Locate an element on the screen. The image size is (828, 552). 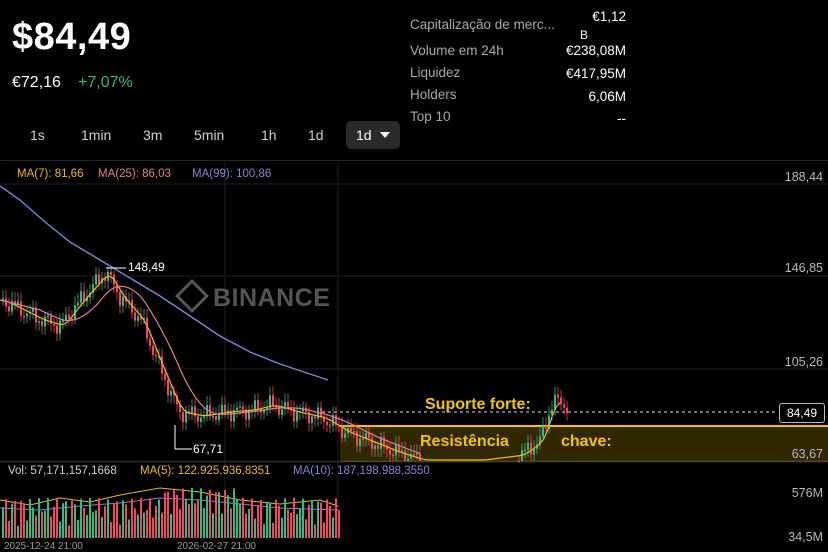
volume-ma5-label: MA(5): 122.925,936,8351 is located at coordinates (205, 471).